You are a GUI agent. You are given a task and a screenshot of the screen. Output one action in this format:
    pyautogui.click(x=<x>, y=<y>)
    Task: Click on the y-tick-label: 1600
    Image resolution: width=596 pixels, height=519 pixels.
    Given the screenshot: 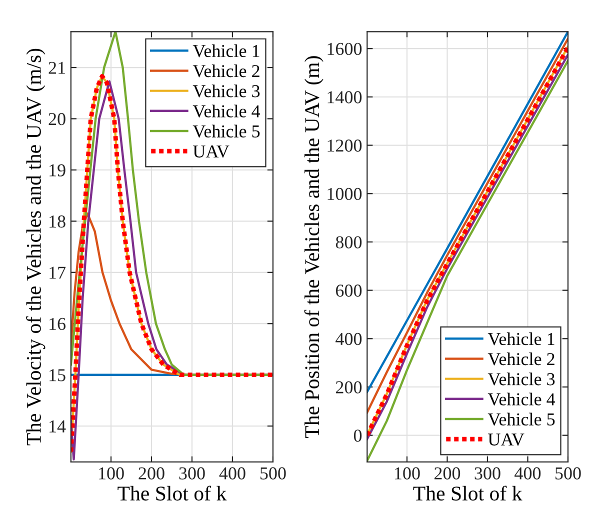 What is the action you would take?
    pyautogui.click(x=345, y=49)
    